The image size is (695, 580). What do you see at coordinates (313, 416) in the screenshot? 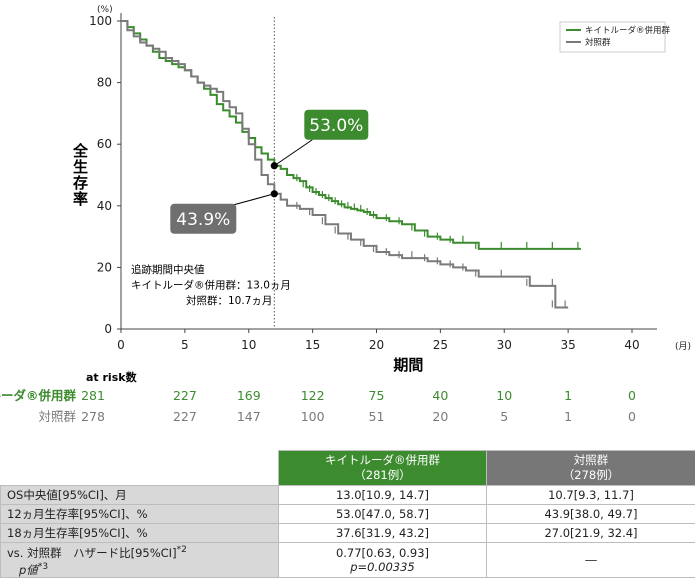
I see `at-risk-value: 100` at bounding box center [313, 416].